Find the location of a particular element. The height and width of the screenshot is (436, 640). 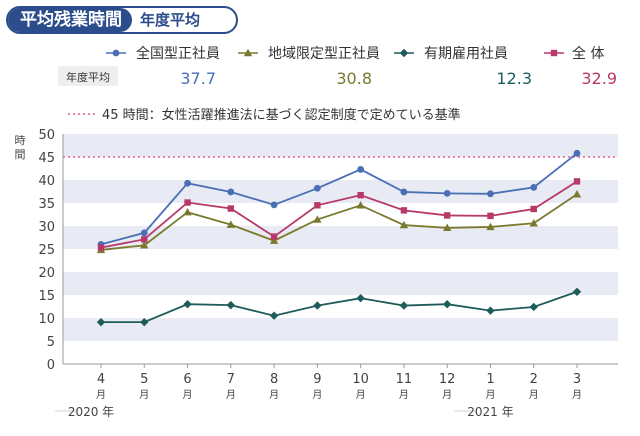

y-axis-label: 時 is located at coordinates (20, 140).